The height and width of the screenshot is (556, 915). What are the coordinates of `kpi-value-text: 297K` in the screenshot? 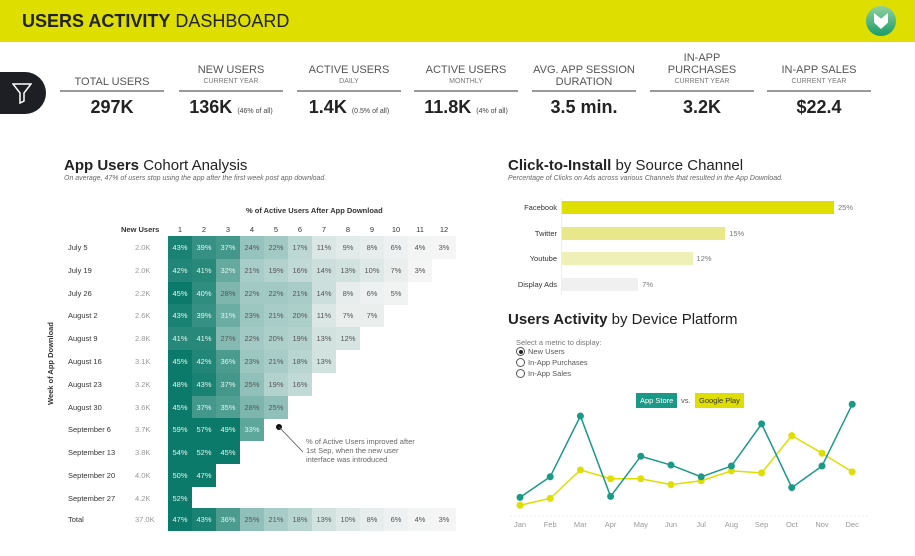 It's located at (112, 107).